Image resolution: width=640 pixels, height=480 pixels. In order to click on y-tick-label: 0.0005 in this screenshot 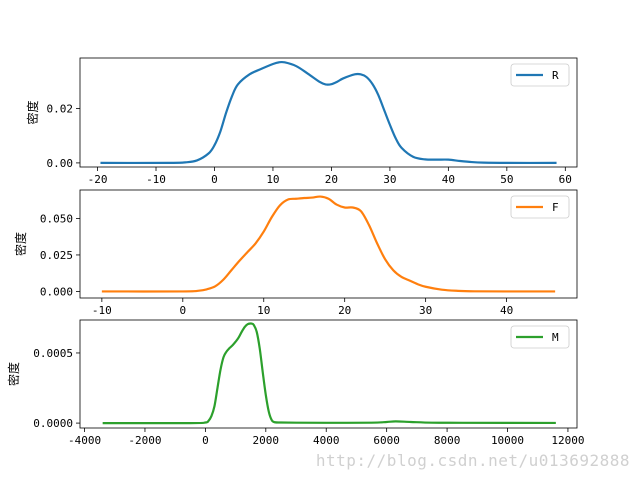, I will do `click(53, 353)`.